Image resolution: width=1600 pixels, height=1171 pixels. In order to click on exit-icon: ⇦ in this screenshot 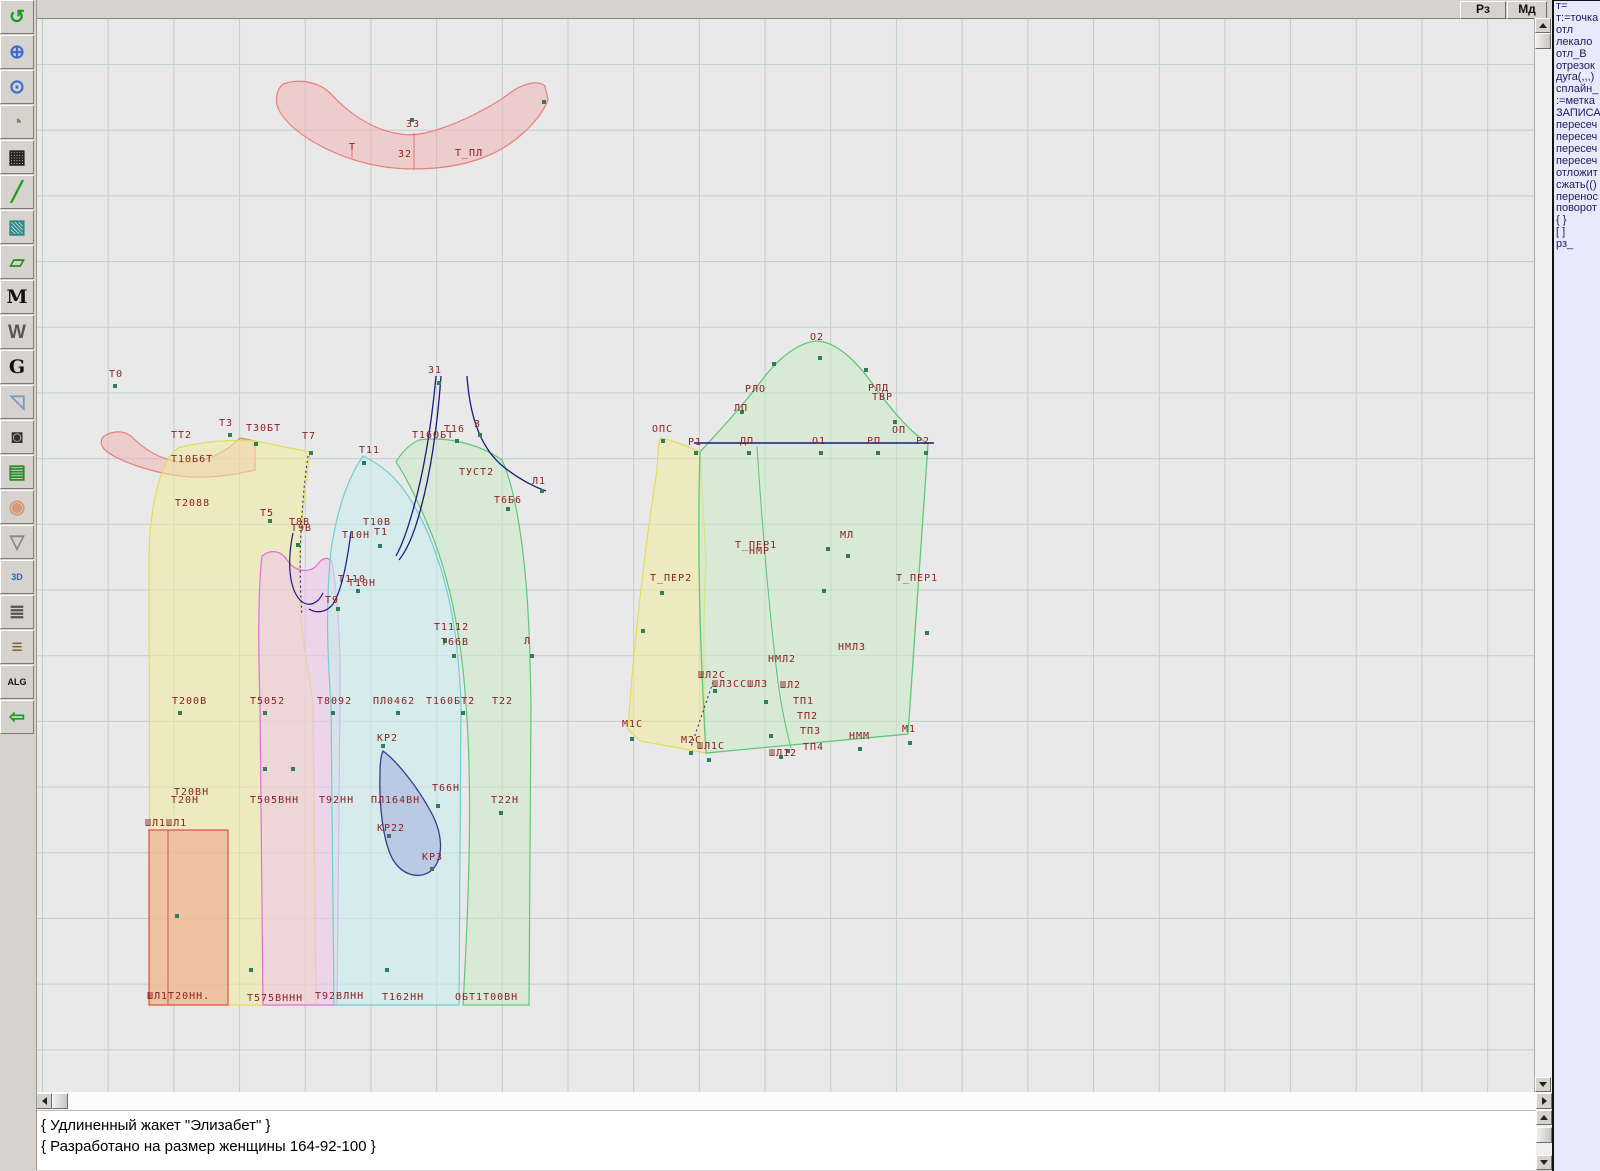, I will do `click(17, 717)`.